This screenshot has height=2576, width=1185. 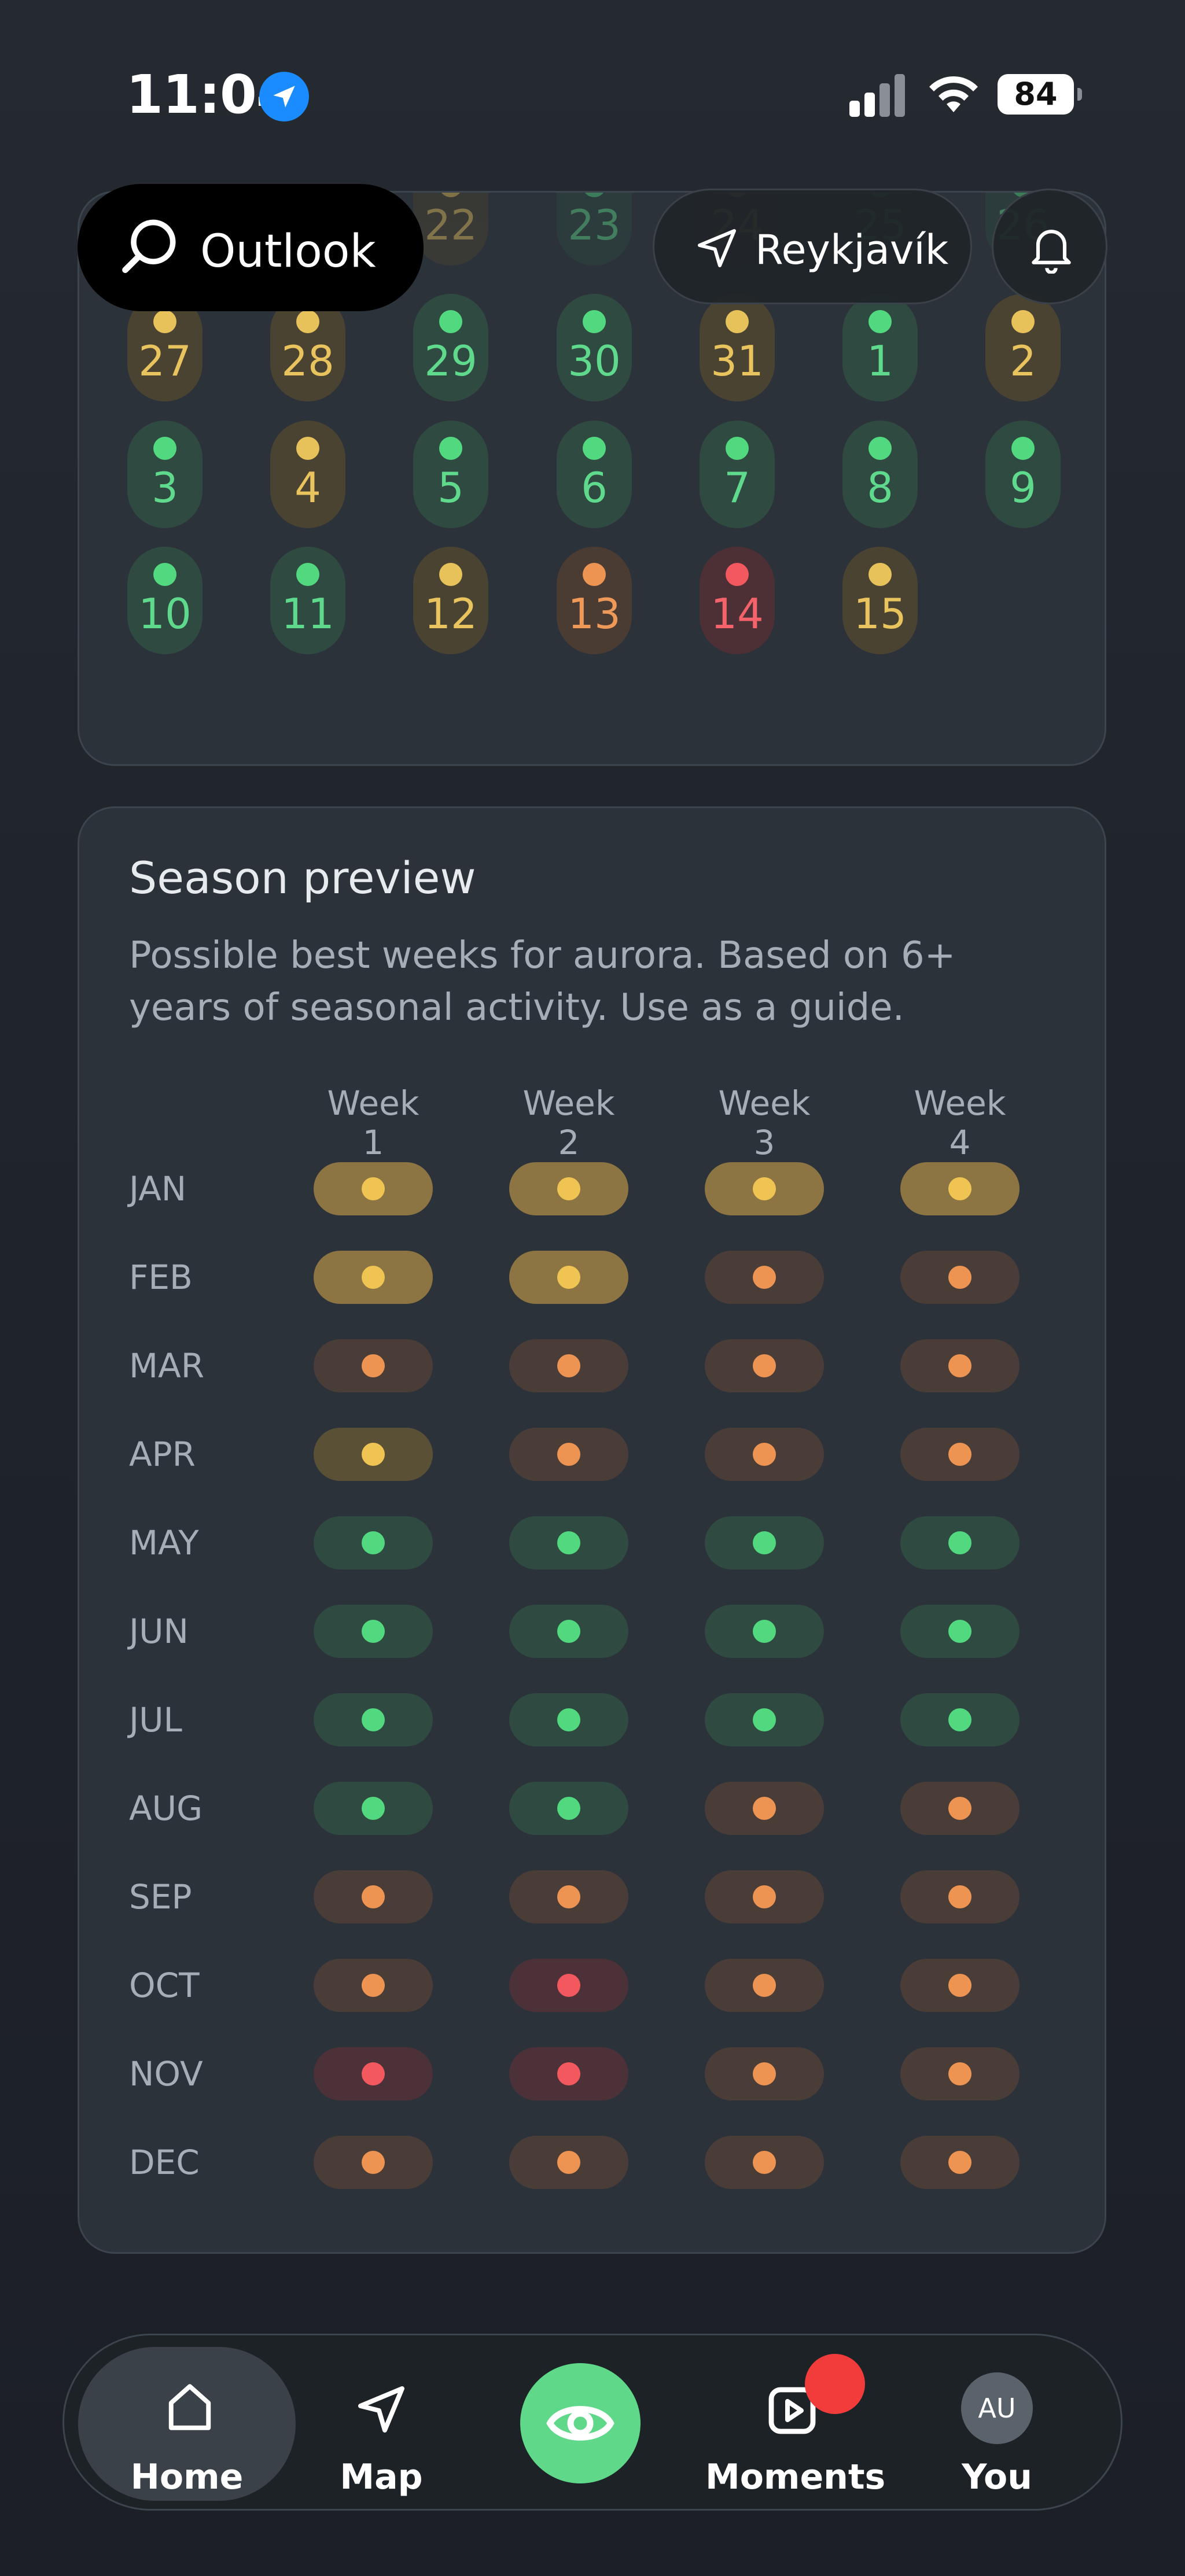 What do you see at coordinates (960, 1123) in the screenshot?
I see `week-header: Week 4` at bounding box center [960, 1123].